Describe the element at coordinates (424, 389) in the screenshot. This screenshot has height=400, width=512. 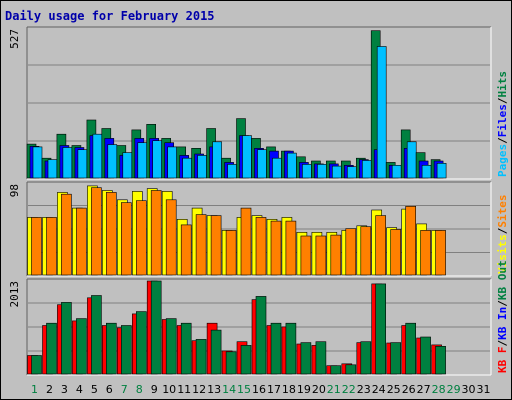
I see `x-tick-label: 27` at that location.